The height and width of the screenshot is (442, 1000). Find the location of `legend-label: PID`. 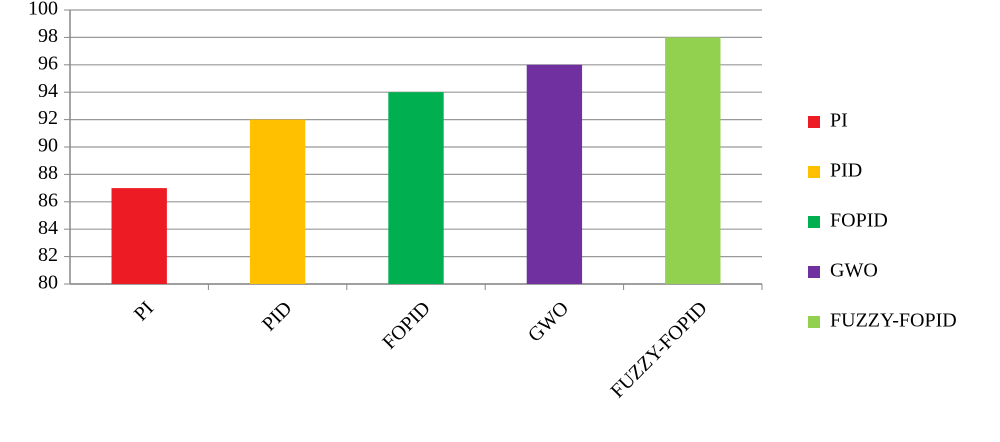

legend-label: PID is located at coordinates (846, 171).